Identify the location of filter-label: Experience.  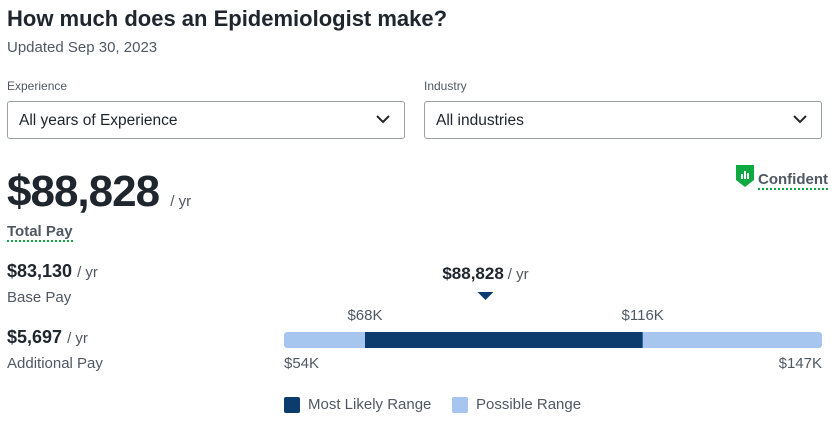
(37, 86).